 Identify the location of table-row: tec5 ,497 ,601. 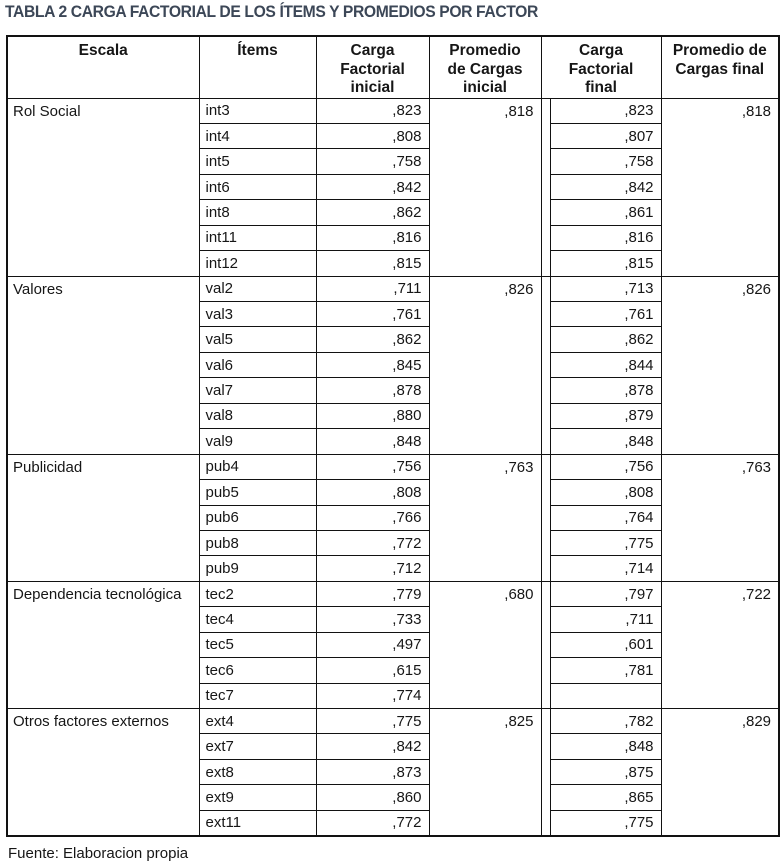
(393, 645).